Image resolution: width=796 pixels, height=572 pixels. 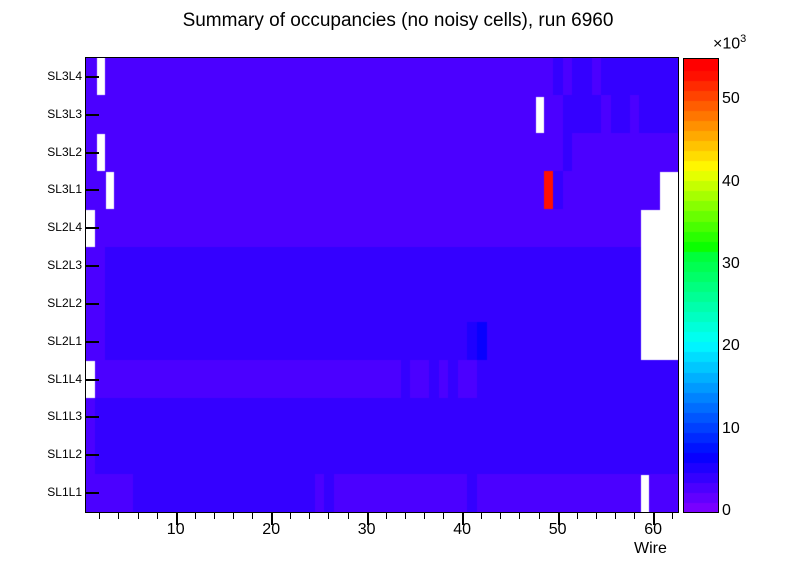 I want to click on y-axis-tick-label-sl3l4: SL3L4, so click(x=64, y=75).